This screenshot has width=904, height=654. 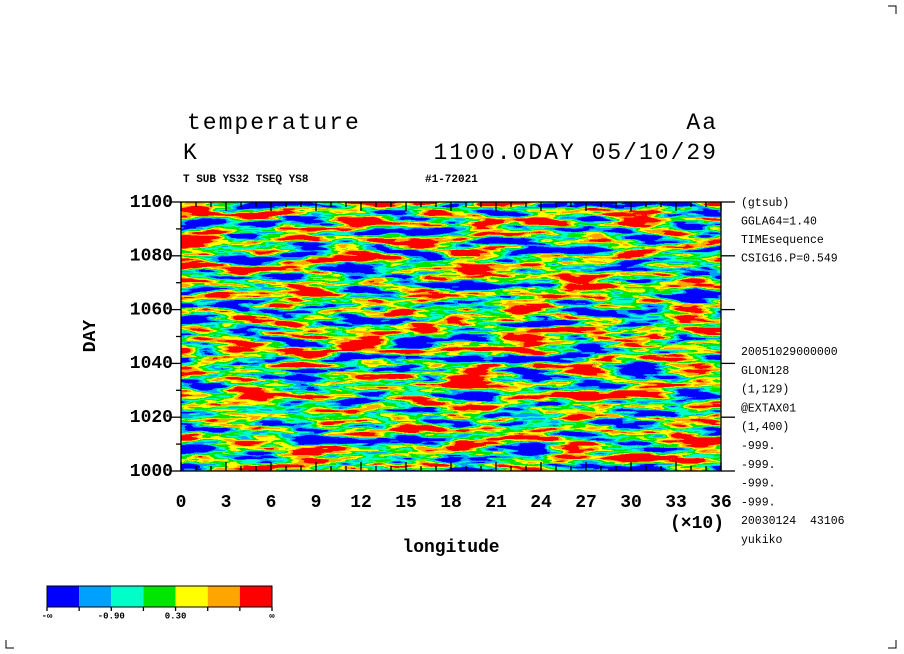 I want to click on subtitle: T SUB YS32 TSEQ YS8, so click(x=246, y=180).